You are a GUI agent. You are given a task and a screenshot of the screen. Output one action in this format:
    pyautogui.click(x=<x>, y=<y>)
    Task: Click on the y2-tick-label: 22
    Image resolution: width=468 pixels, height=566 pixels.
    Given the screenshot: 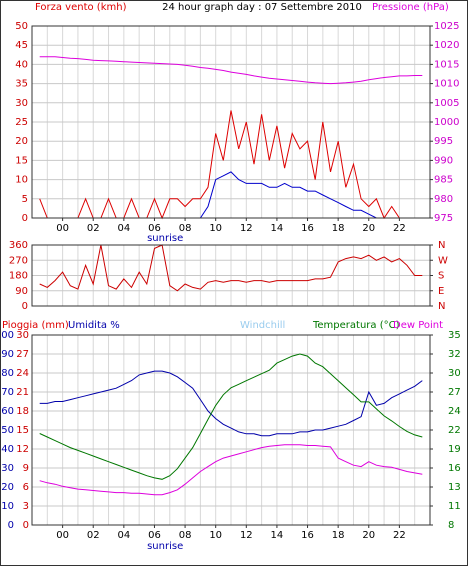 What is the action you would take?
    pyautogui.click(x=454, y=430)
    